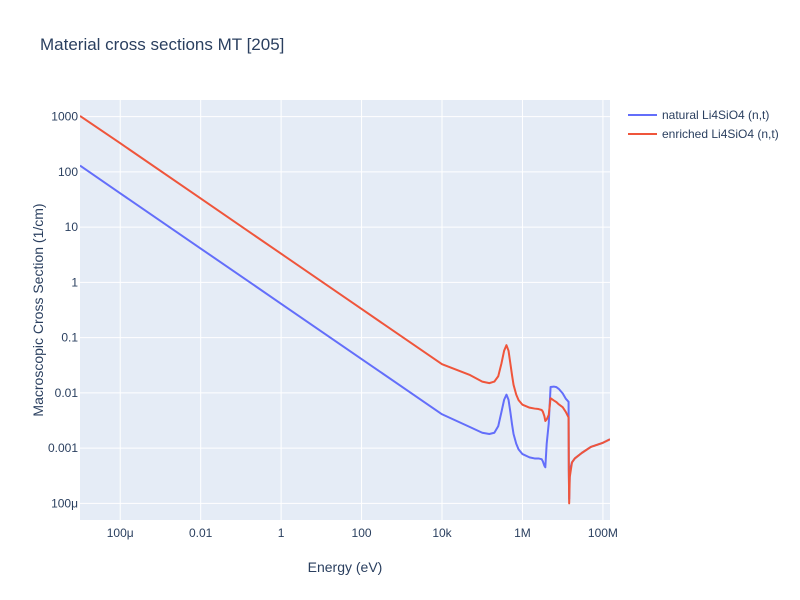 This screenshot has width=800, height=600. What do you see at coordinates (201, 533) in the screenshot?
I see `x-tick-label: 0.01` at bounding box center [201, 533].